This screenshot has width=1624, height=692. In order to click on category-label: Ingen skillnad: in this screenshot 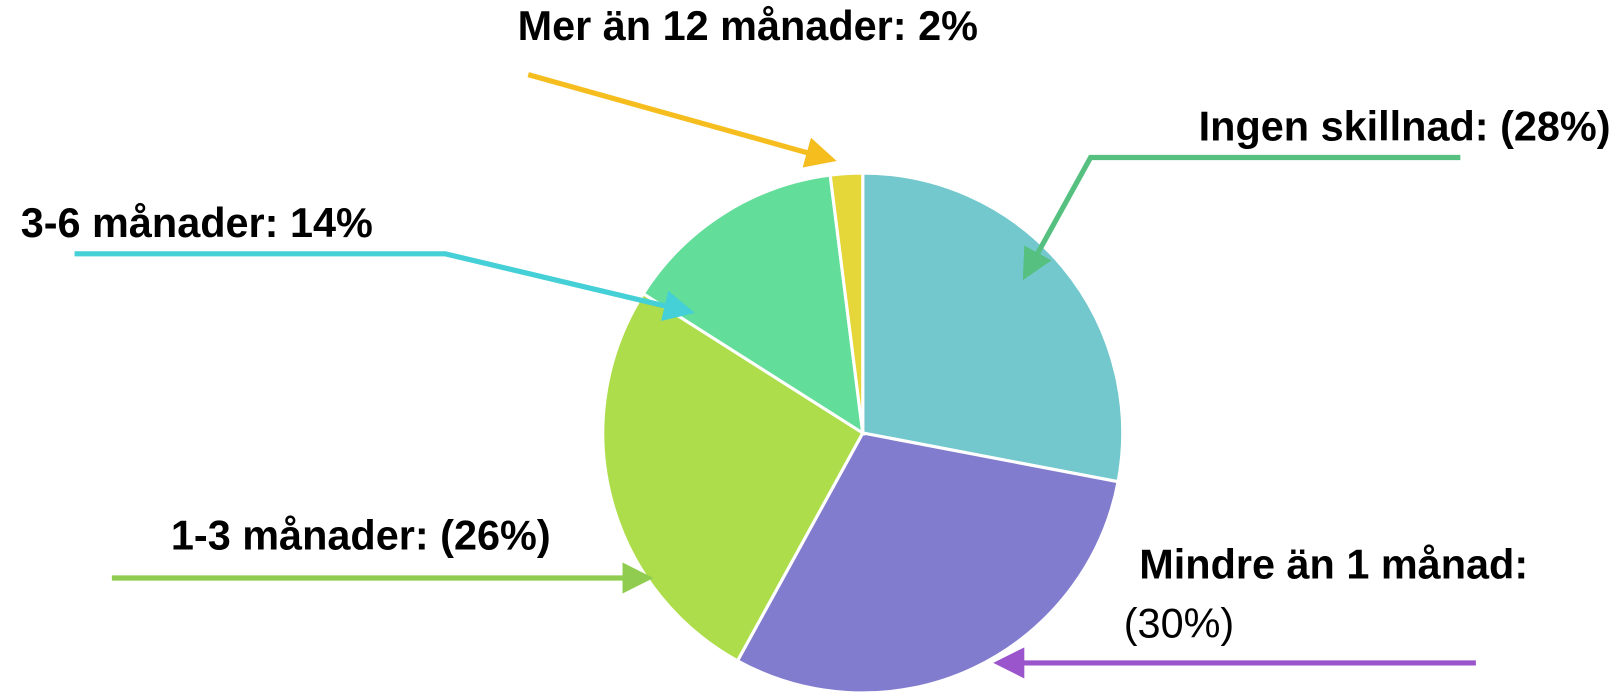, I will do `click(1344, 126)`.